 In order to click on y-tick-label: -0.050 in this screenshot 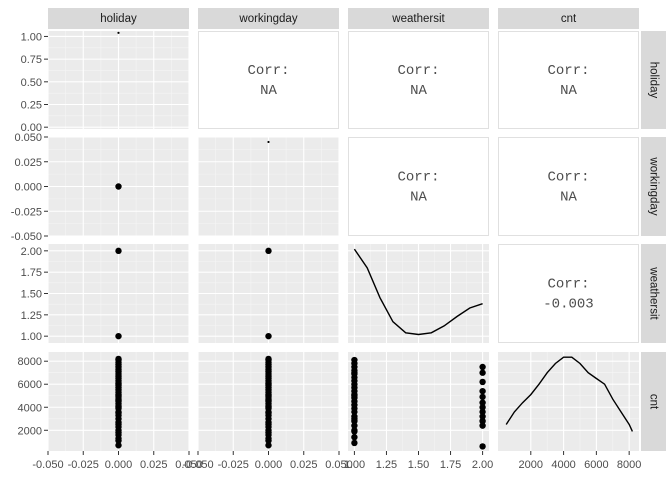, I will do `click(26, 237)`.